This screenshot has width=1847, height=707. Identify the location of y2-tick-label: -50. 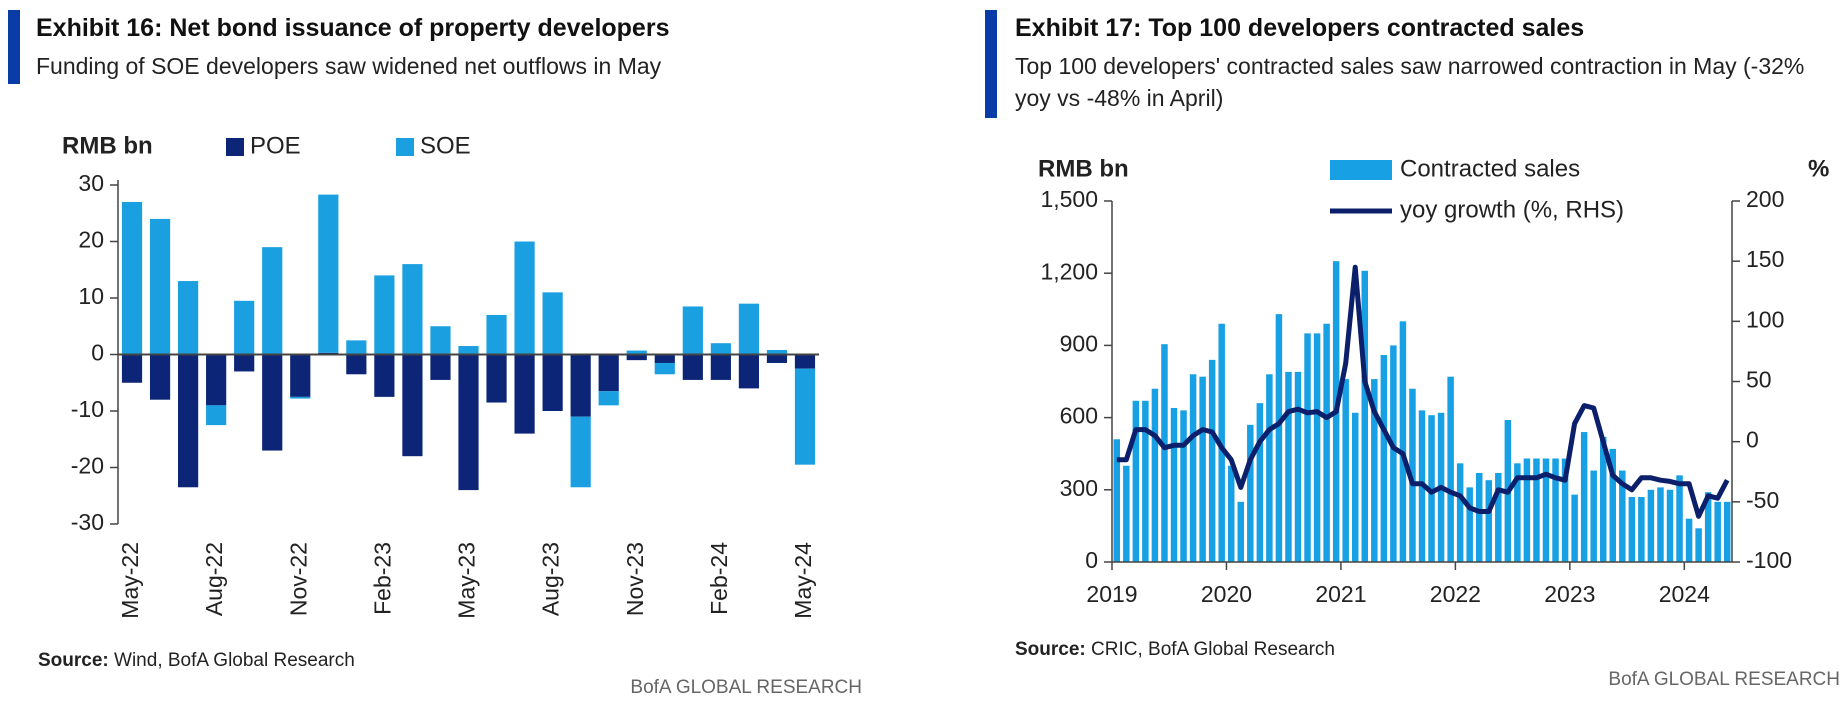
(1762, 500).